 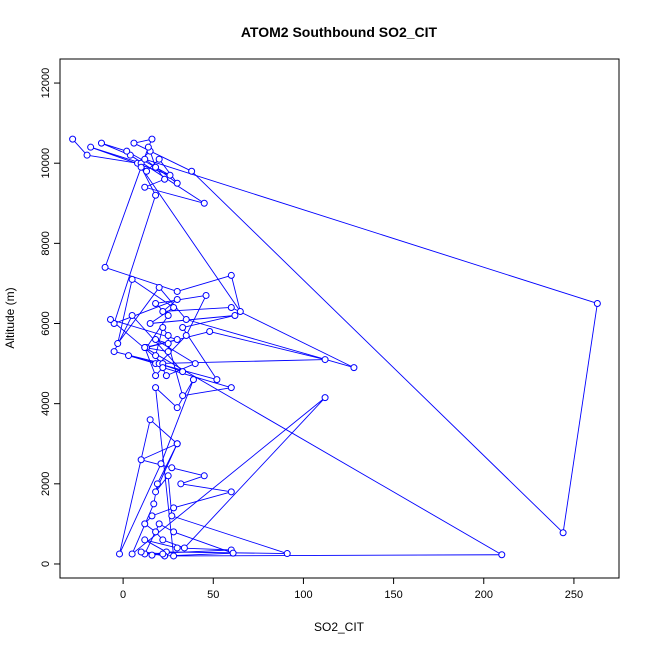 I want to click on x-tick-label: 100, so click(x=303, y=595).